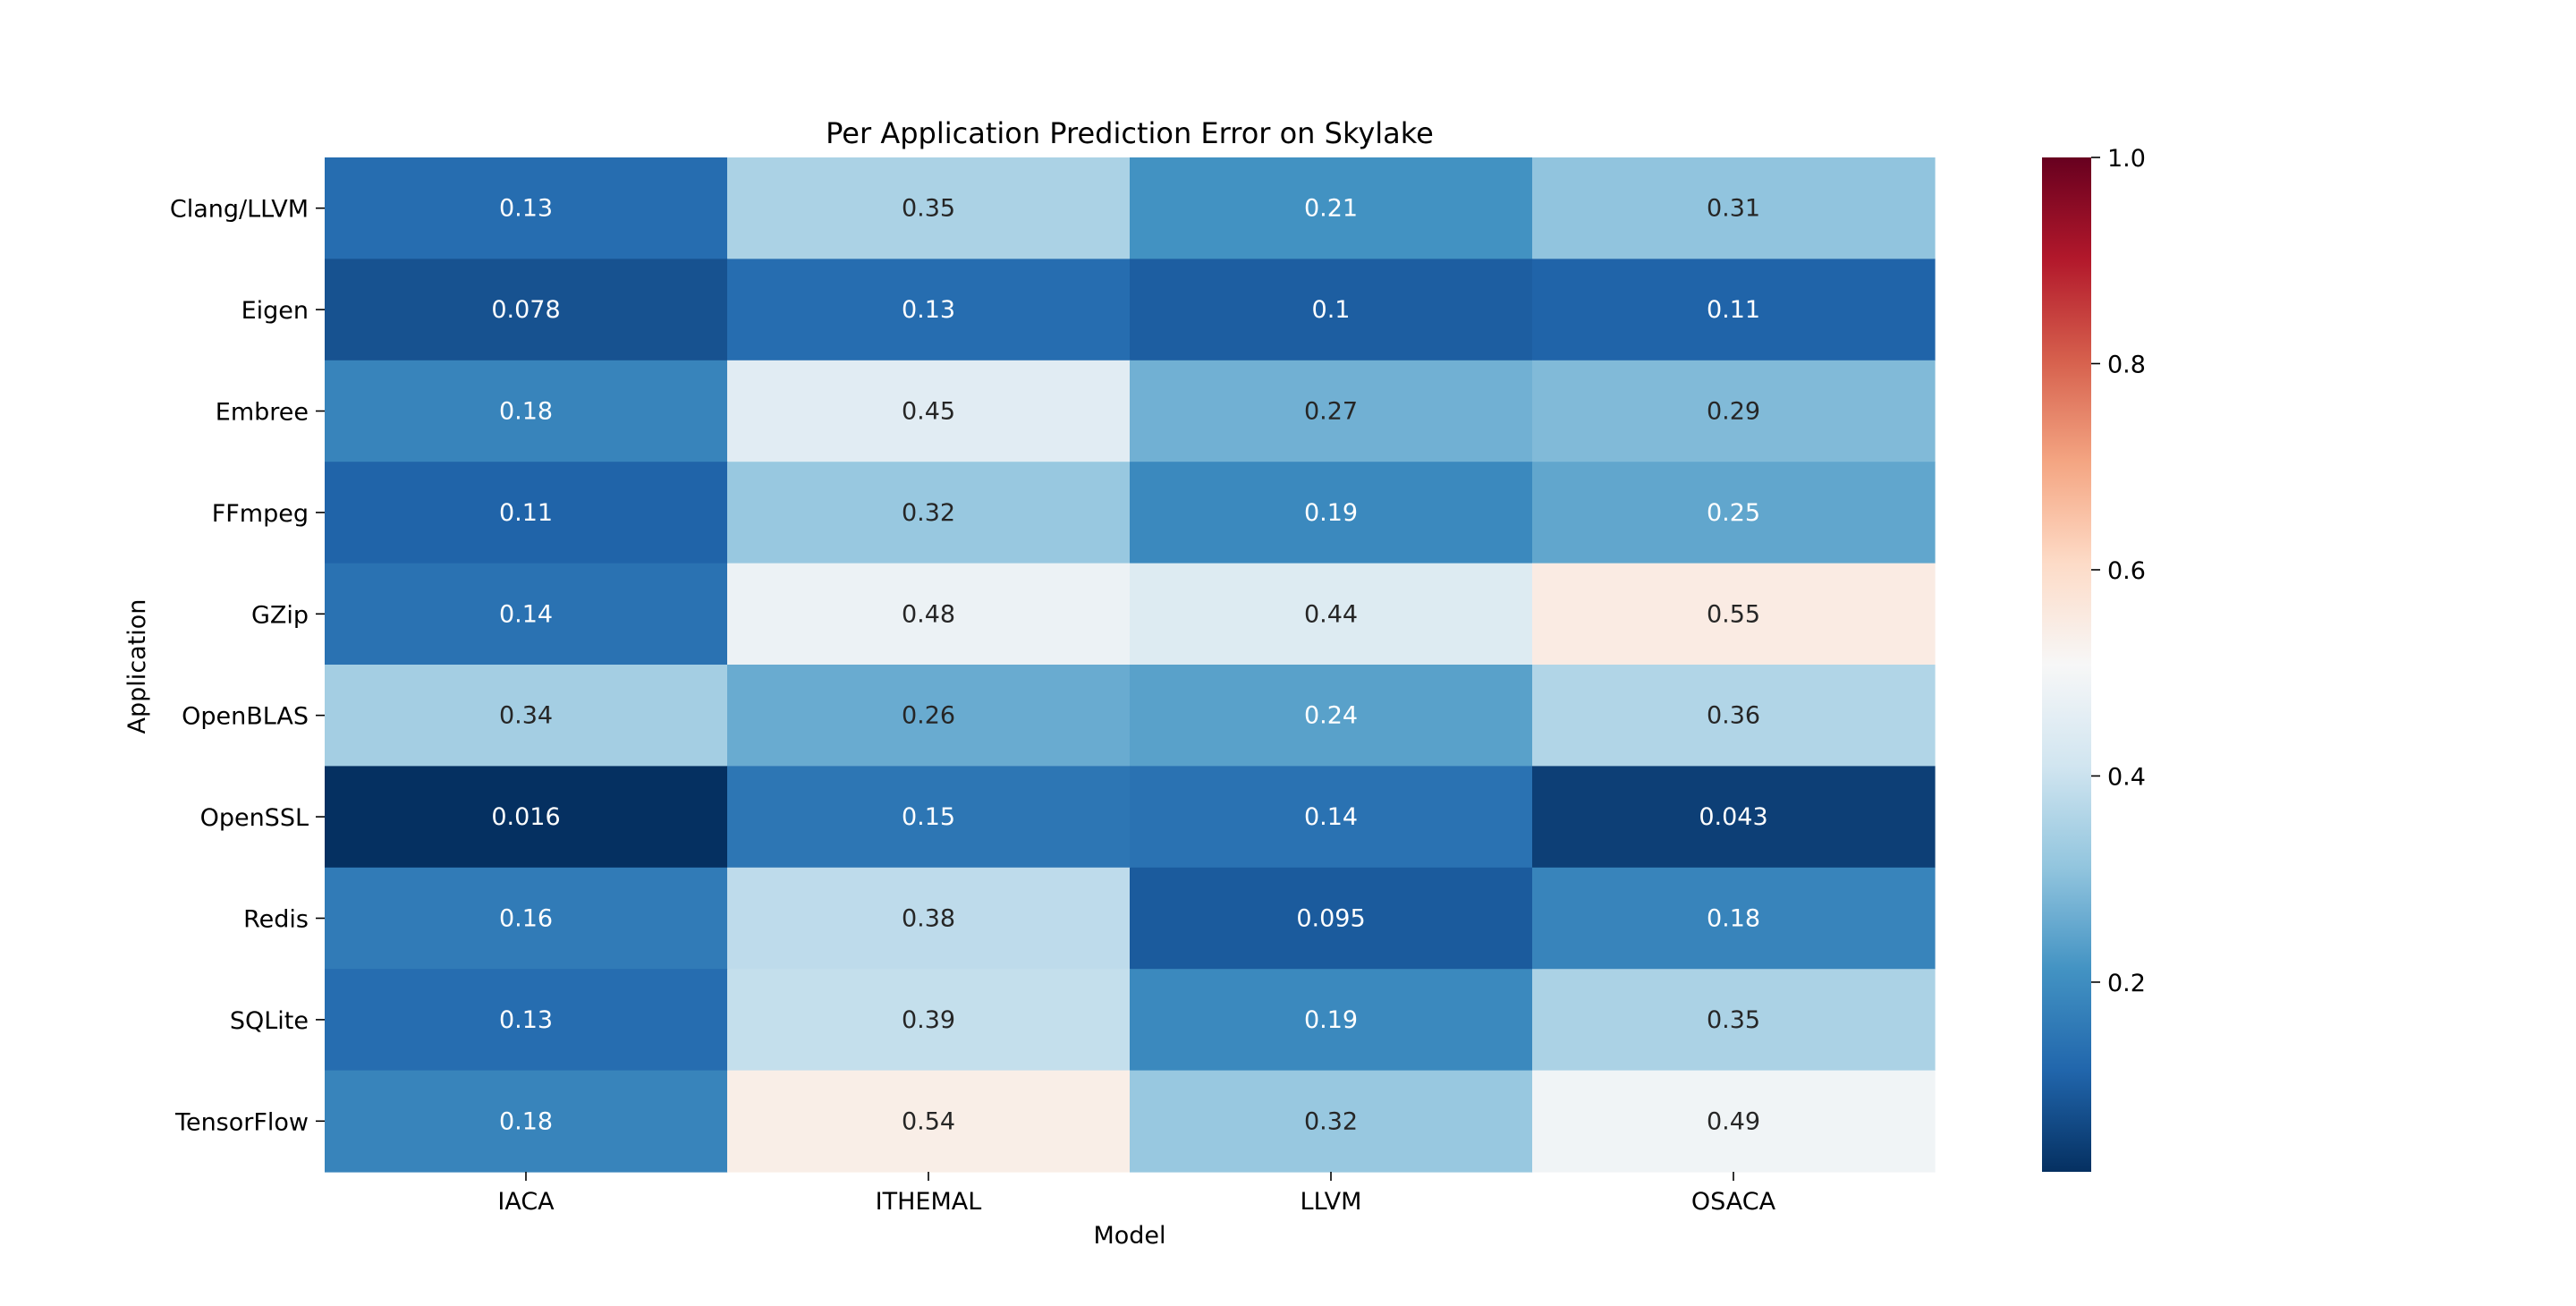 The image size is (2576, 1306). Describe the element at coordinates (2066, 664) in the screenshot. I see `colorbar` at that location.